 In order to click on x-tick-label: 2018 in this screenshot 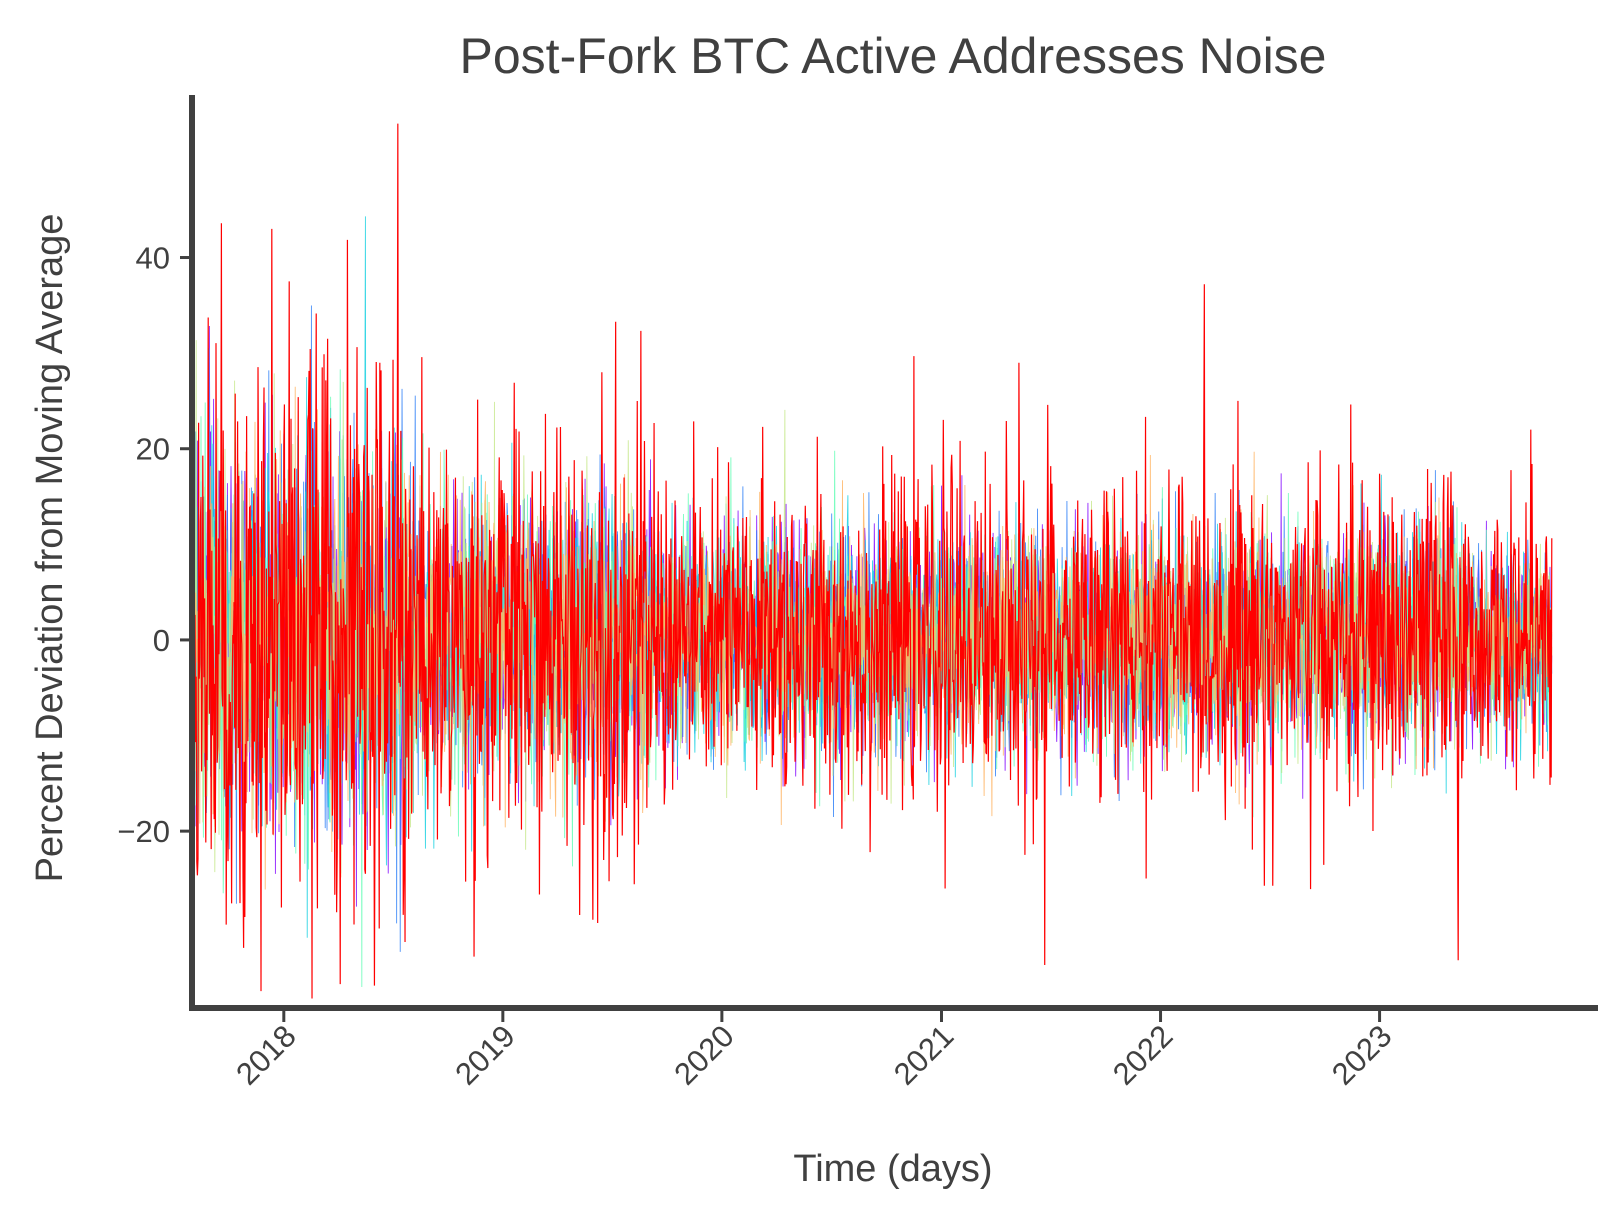, I will do `click(266, 1055)`.